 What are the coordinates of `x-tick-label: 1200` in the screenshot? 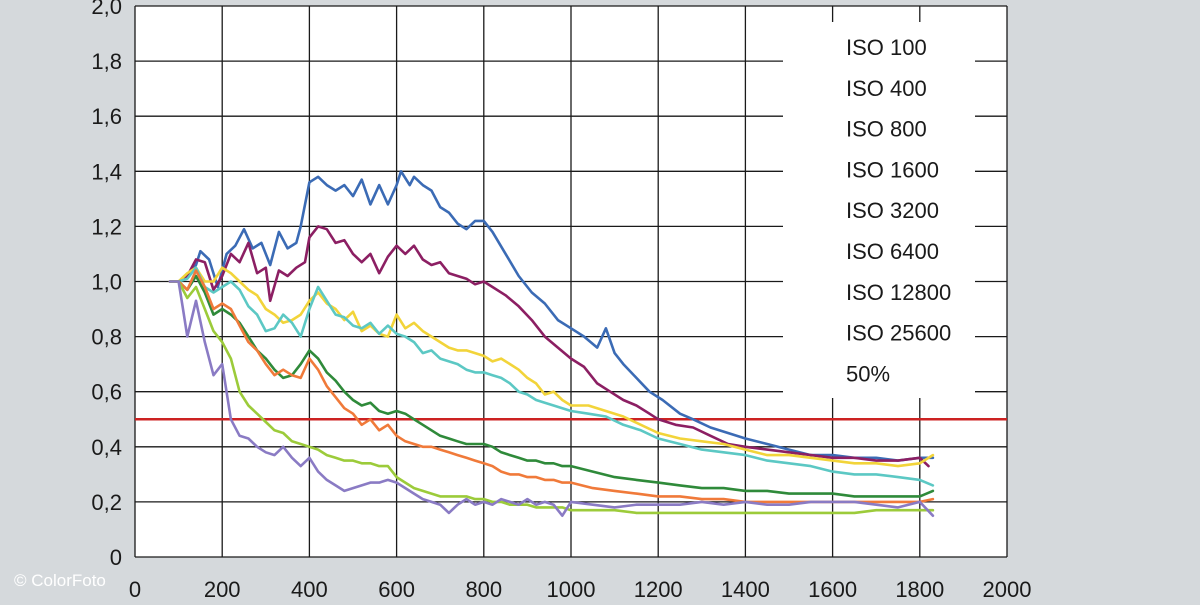 It's located at (658, 588).